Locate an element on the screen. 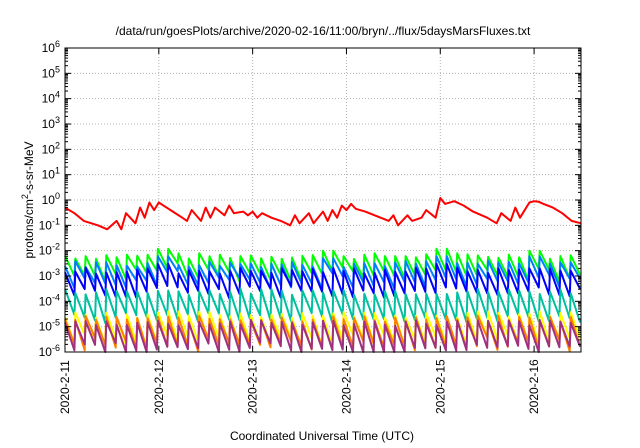  y-tick-label: 10¹ is located at coordinates (51, 174).